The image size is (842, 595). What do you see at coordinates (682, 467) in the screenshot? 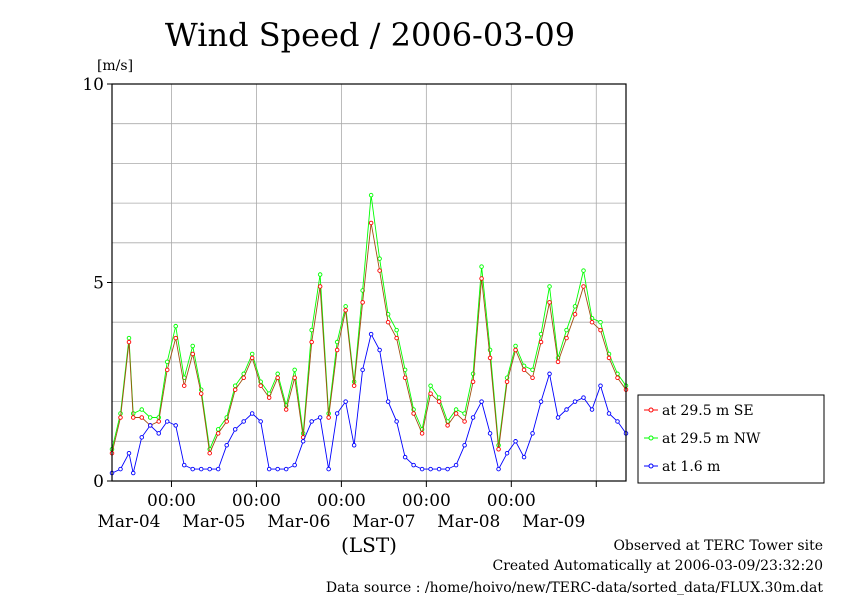
I see `legend-entry: at 1.6 m` at bounding box center [682, 467].